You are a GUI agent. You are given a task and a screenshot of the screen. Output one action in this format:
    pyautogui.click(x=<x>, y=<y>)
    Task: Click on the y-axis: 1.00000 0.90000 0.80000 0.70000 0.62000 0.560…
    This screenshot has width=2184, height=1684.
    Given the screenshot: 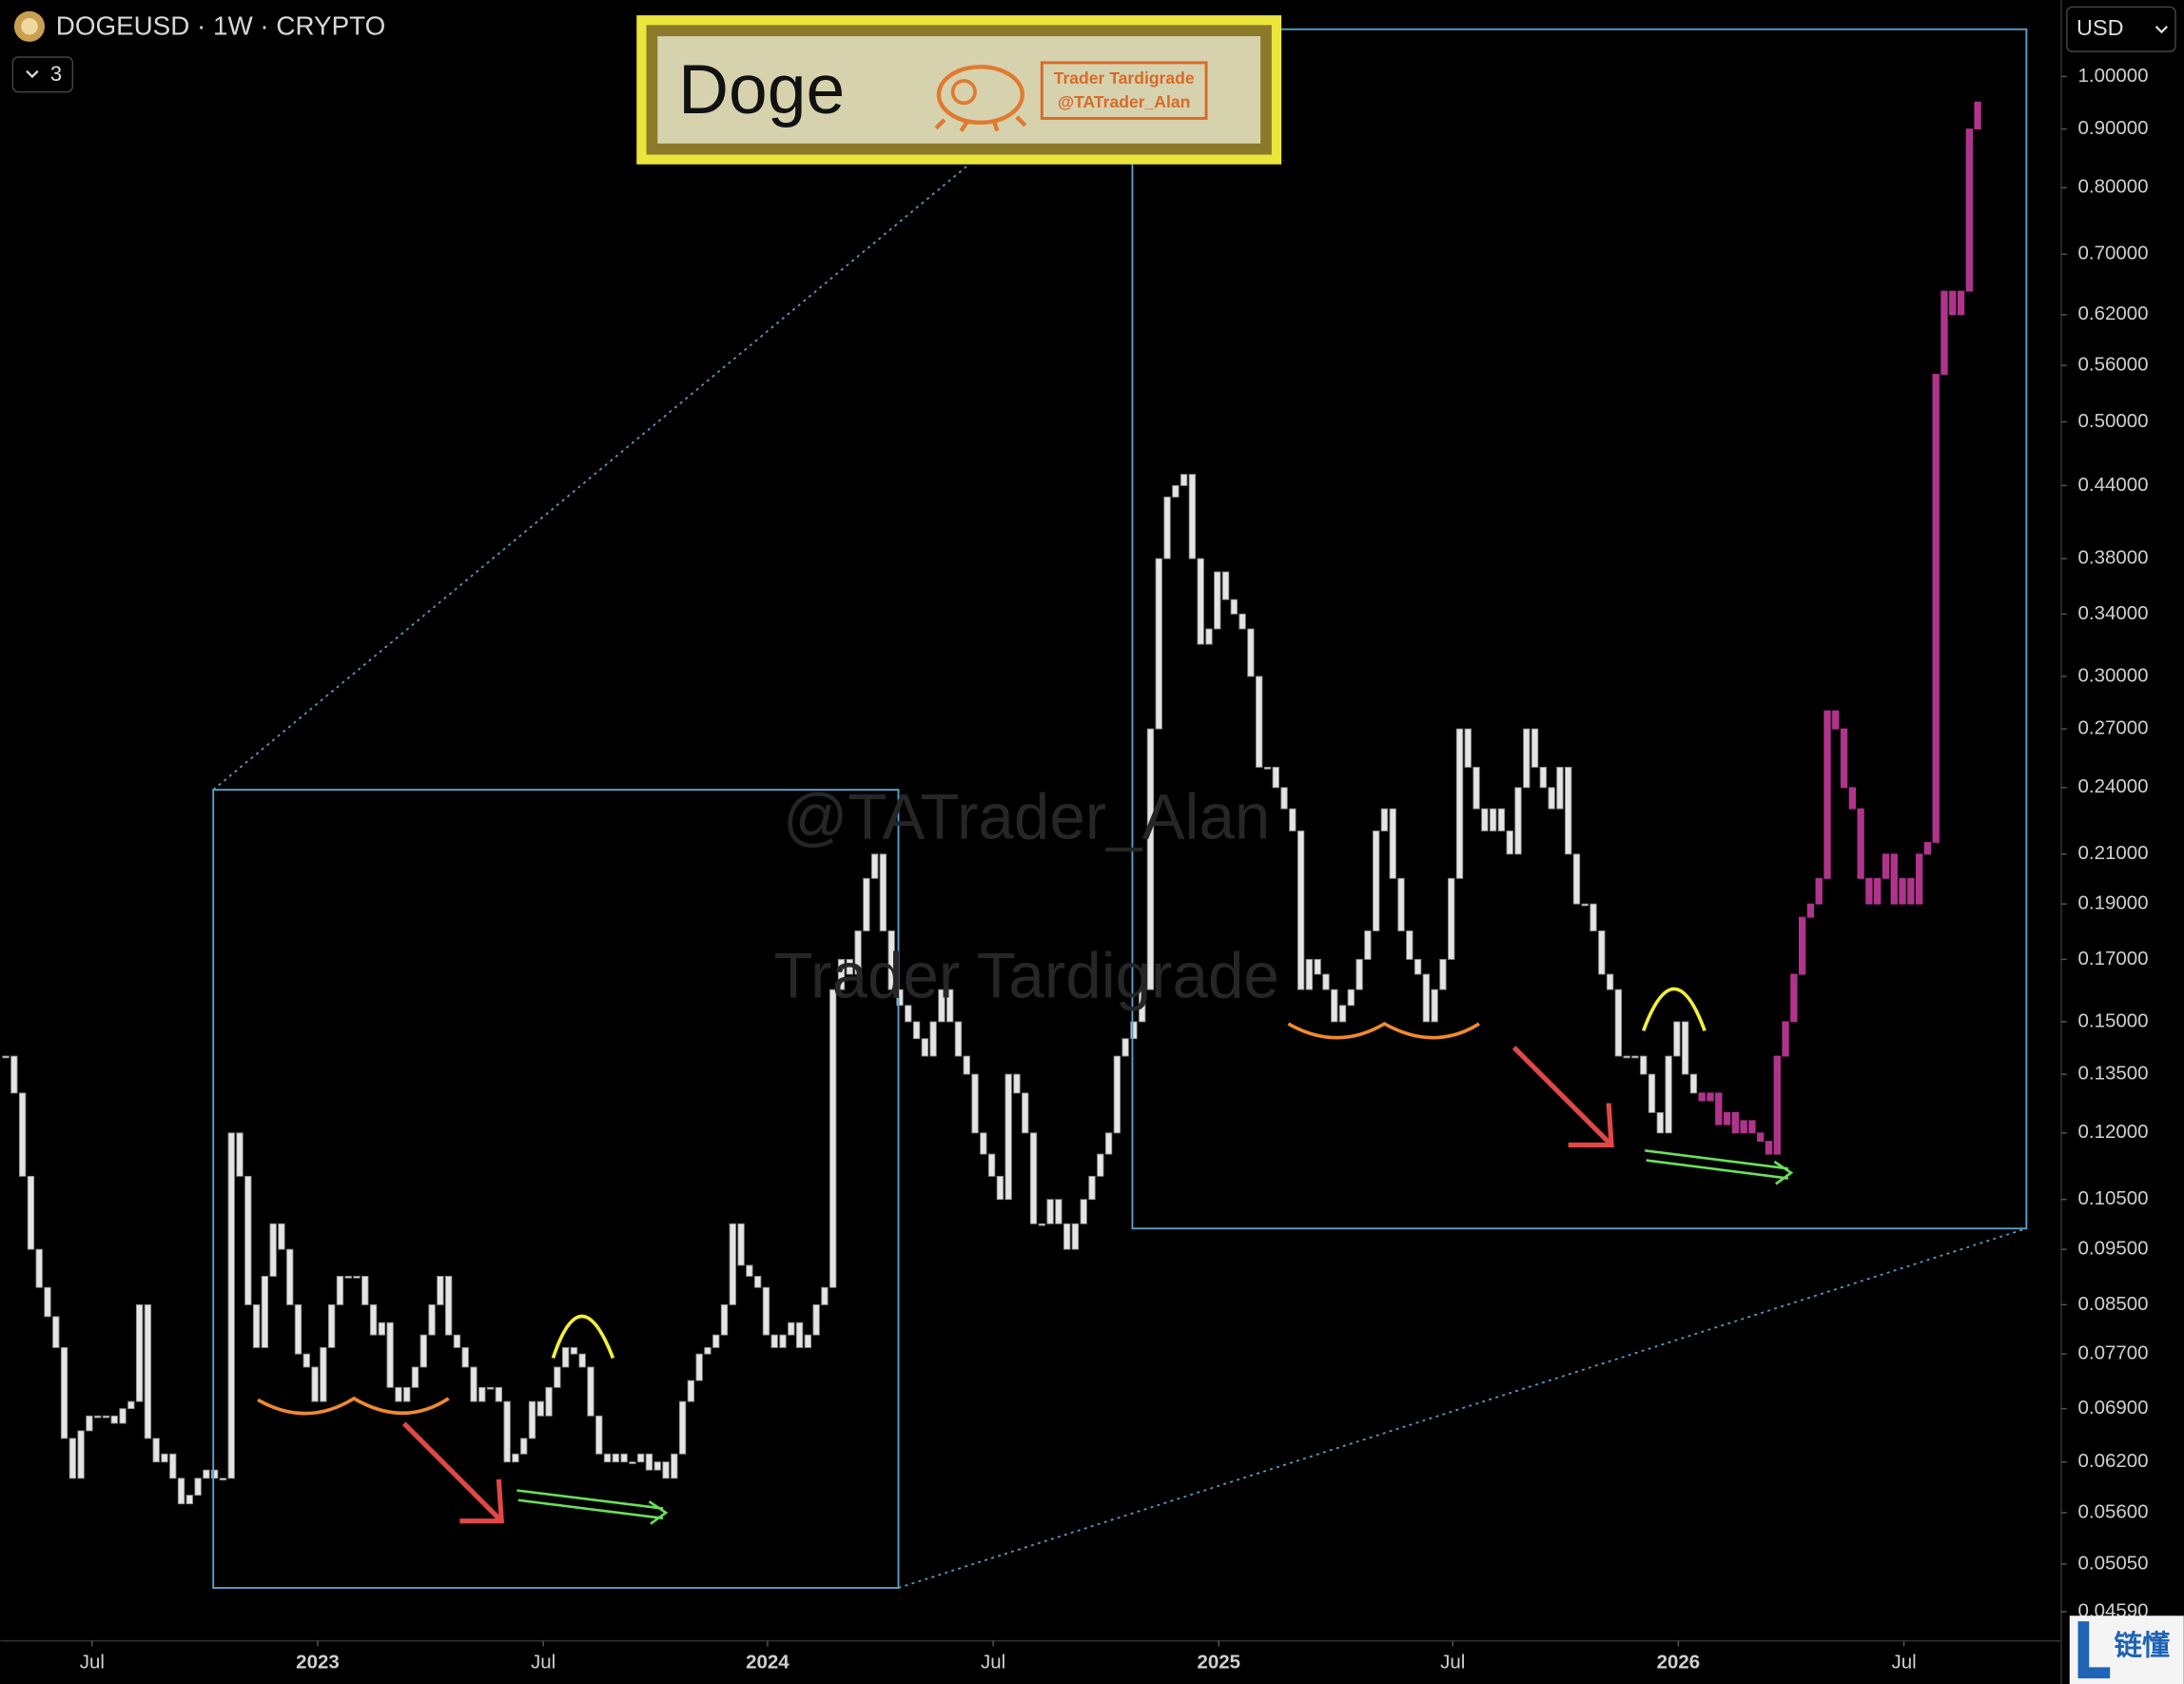 What is the action you would take?
    pyautogui.click(x=2104, y=843)
    